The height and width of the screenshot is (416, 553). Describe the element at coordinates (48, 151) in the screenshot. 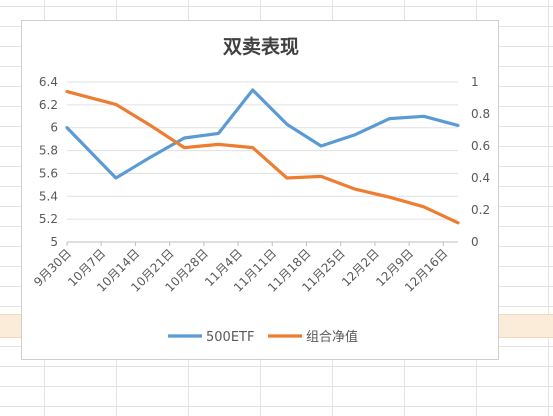

I see `left-tick-label: 5.8` at that location.